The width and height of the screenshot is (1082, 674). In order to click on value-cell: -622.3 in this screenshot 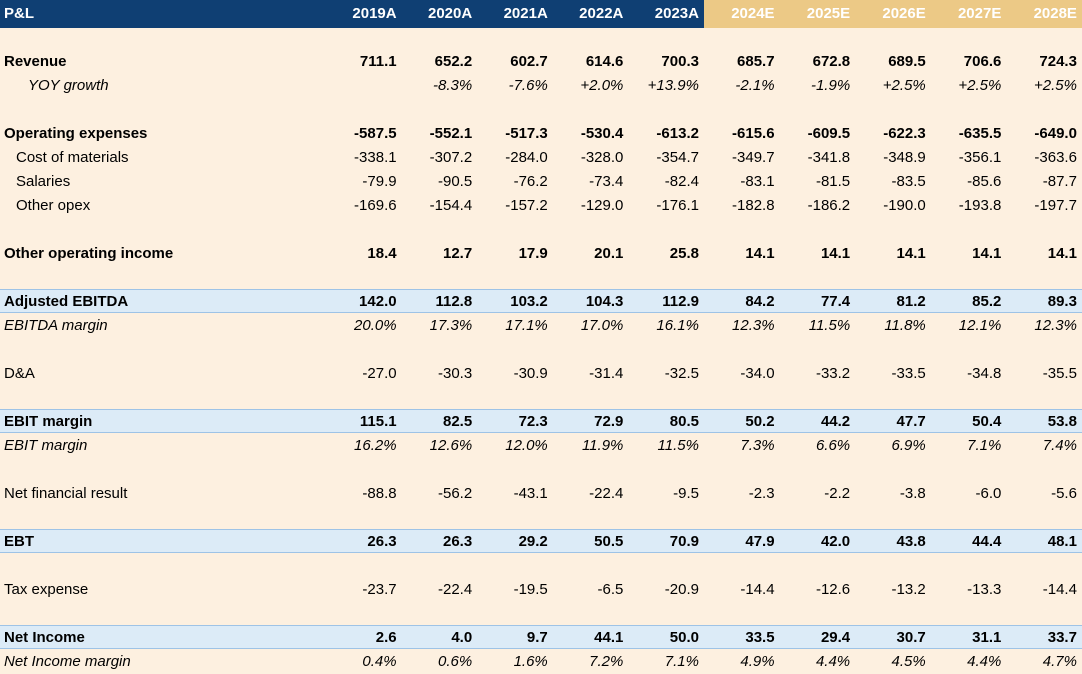, I will do `click(904, 133)`.